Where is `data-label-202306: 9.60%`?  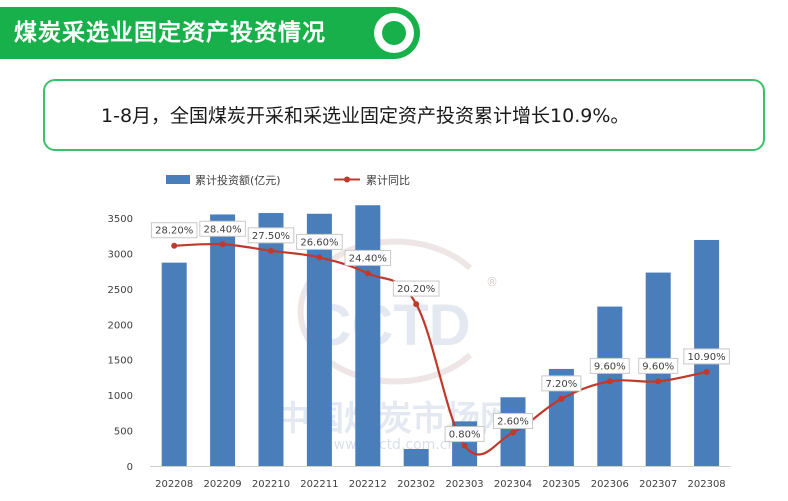 data-label-202306: 9.60% is located at coordinates (609, 365).